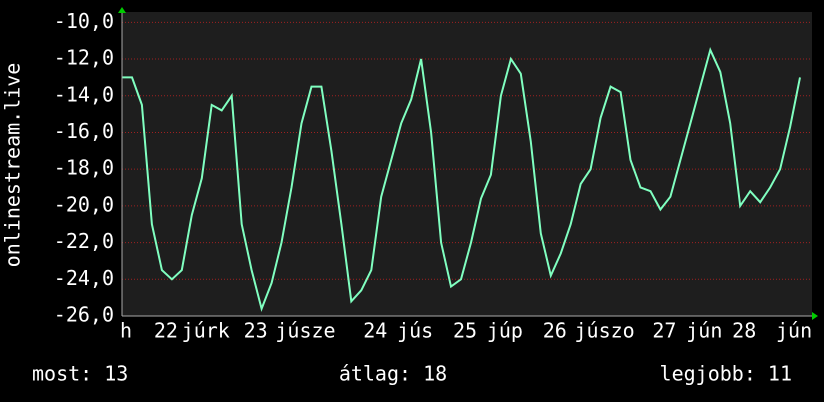  What do you see at coordinates (744, 331) in the screenshot?
I see `x-tick-label: 28` at bounding box center [744, 331].